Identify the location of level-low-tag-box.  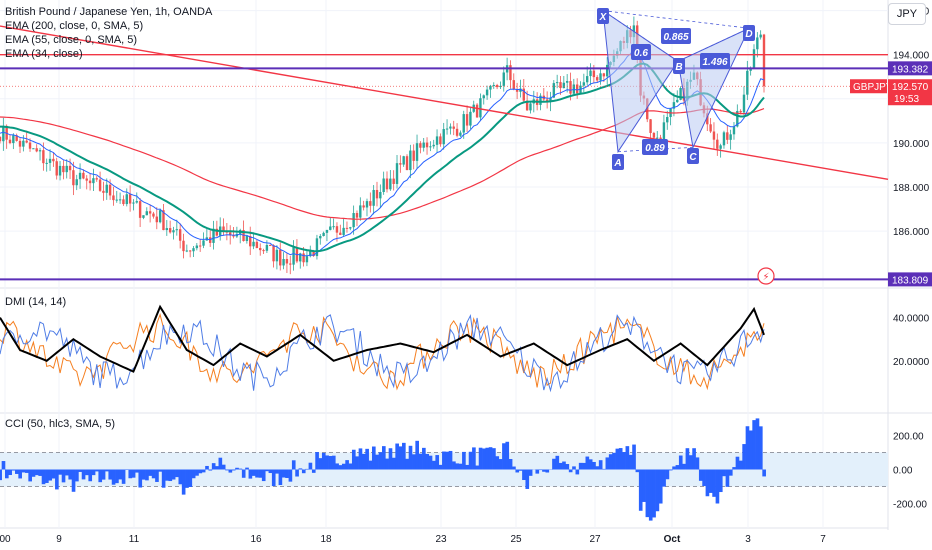
(910, 279).